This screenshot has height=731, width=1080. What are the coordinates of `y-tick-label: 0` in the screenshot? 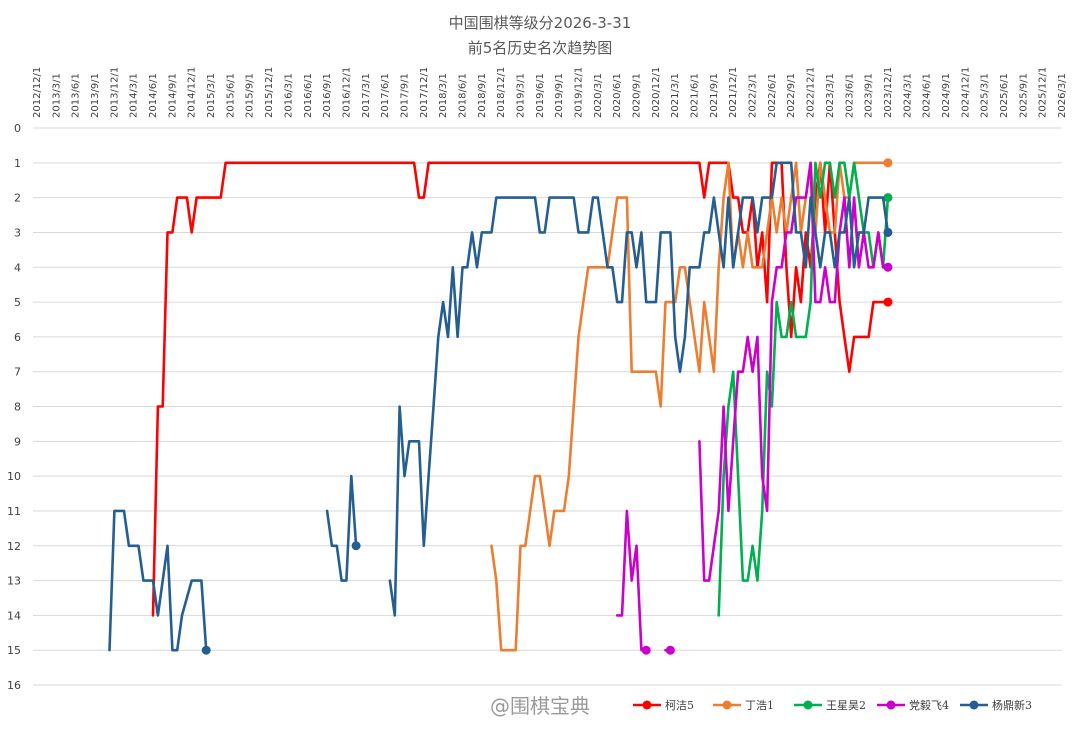 It's located at (17, 128).